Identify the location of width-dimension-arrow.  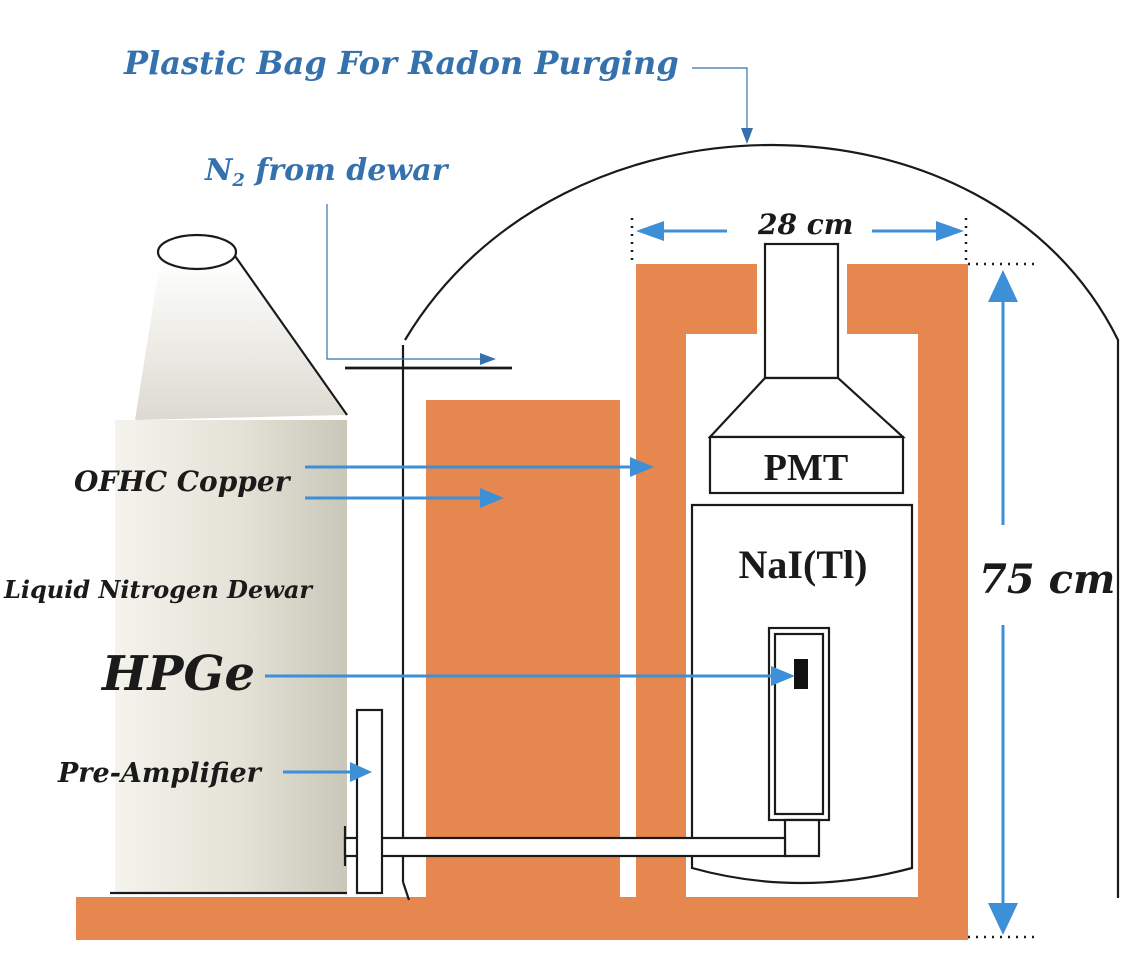
(800, 231).